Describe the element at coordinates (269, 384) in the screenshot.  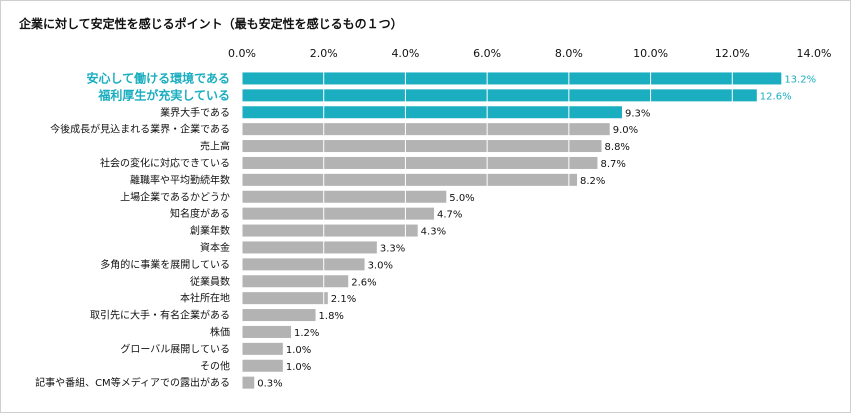
I see `data-label: 0.3%` at that location.